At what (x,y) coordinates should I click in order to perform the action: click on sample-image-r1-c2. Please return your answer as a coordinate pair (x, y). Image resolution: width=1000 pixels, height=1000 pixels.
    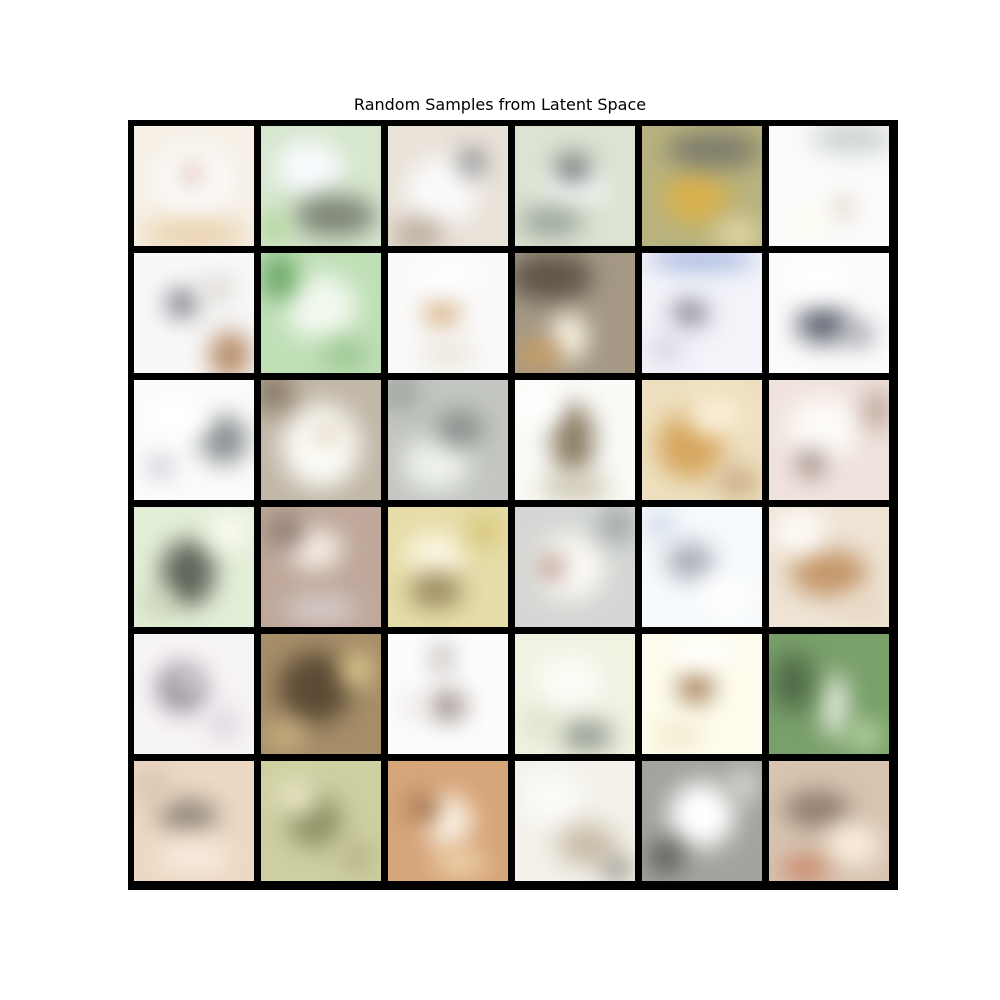
    Looking at the image, I should click on (321, 186).